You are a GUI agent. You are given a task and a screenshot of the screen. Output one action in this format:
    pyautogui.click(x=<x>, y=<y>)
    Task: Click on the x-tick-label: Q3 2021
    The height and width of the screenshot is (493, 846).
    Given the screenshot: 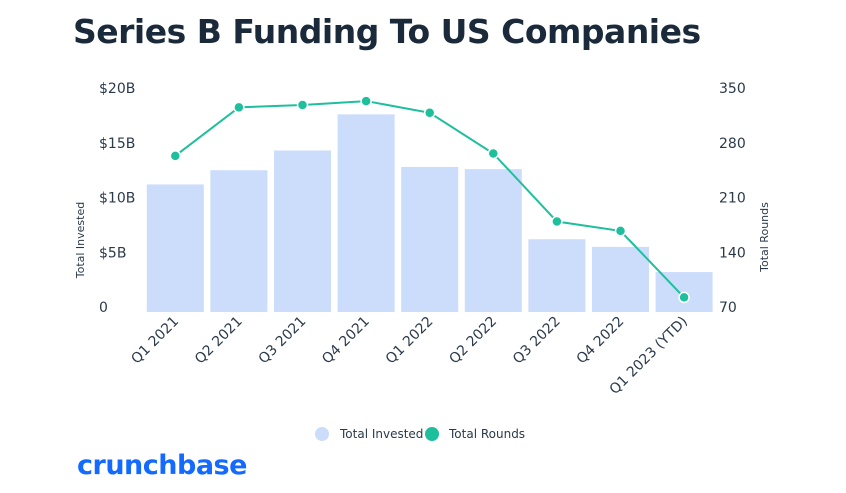 What is the action you would take?
    pyautogui.click(x=283, y=341)
    